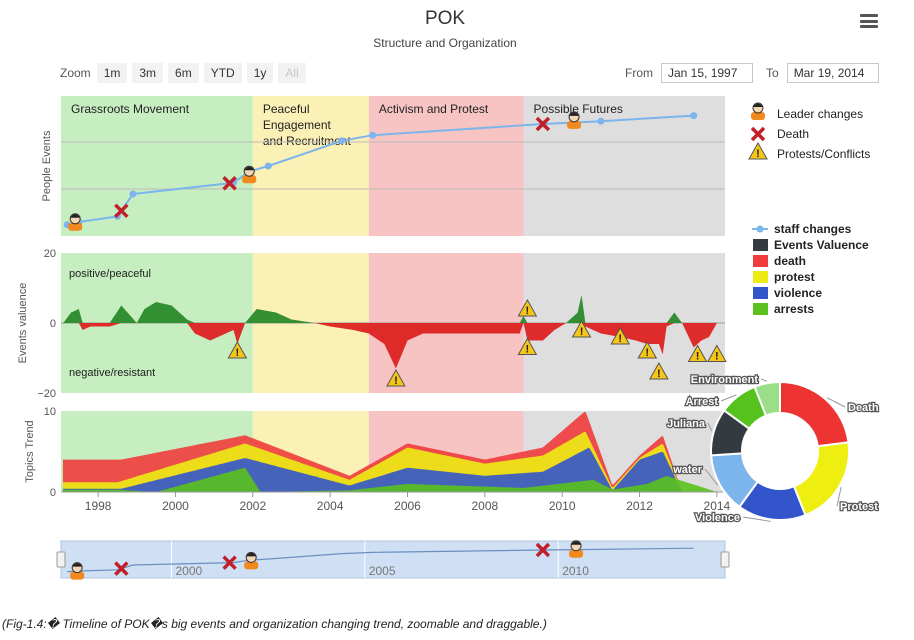 Image resolution: width=914 pixels, height=640 pixels. I want to click on legend-protest-icon: !, so click(758, 150).